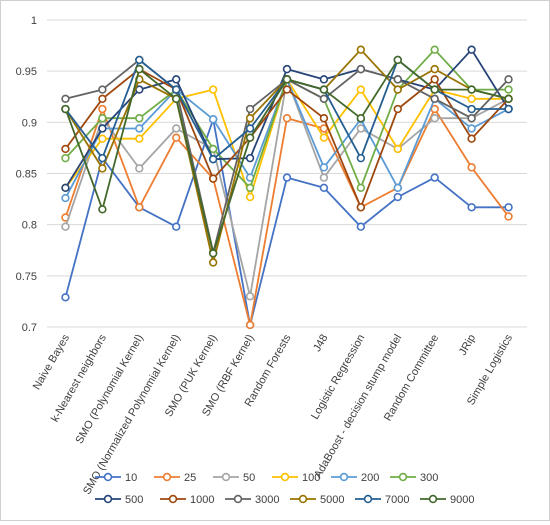 Image resolution: width=550 pixels, height=525 pixels. What do you see at coordinates (34, 21) in the screenshot?
I see `y-tick-label: 1` at bounding box center [34, 21].